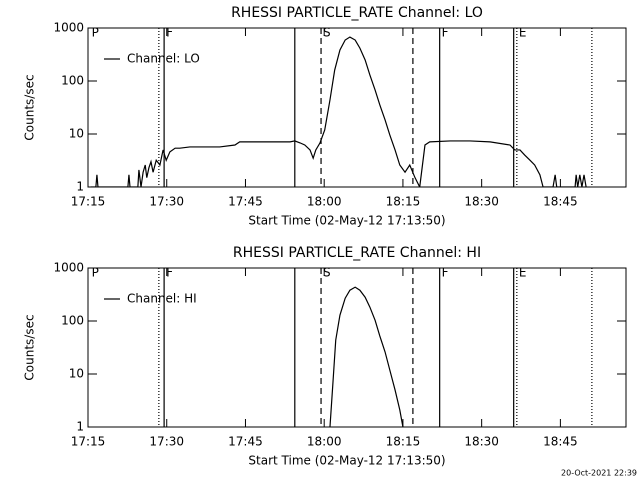  I want to click on chart-title: RHESSI PARTICLE_RATE Channel: LO, so click(357, 13).